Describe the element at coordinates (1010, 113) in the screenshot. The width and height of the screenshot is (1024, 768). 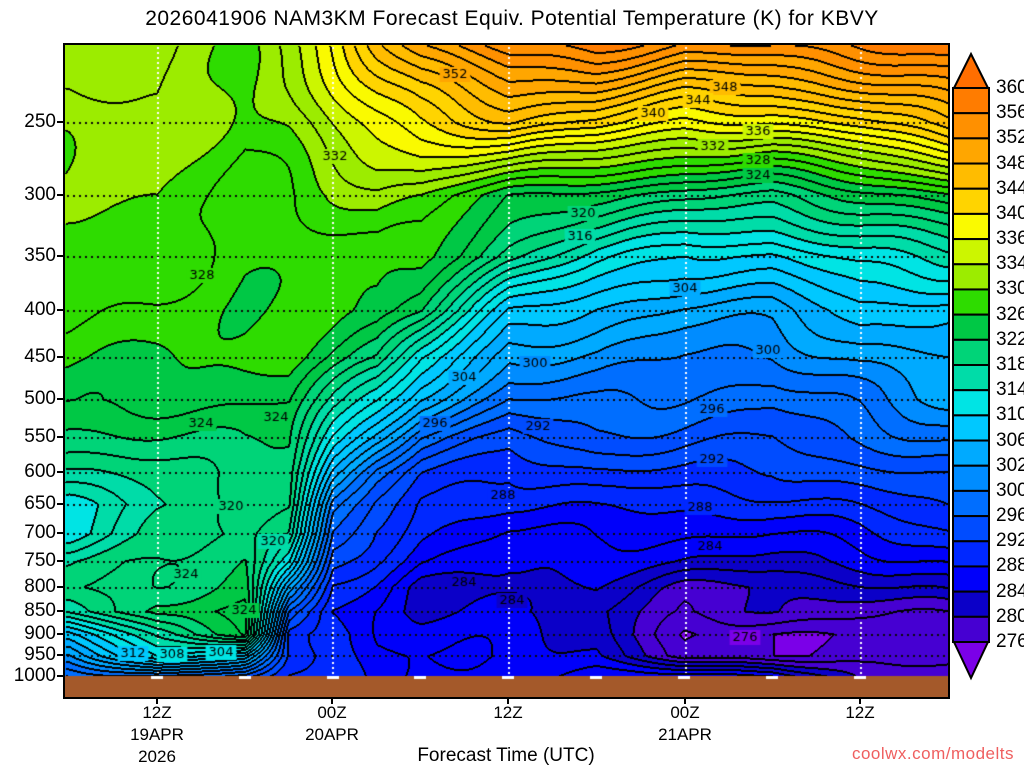
I see `colorbar-label: 356` at that location.